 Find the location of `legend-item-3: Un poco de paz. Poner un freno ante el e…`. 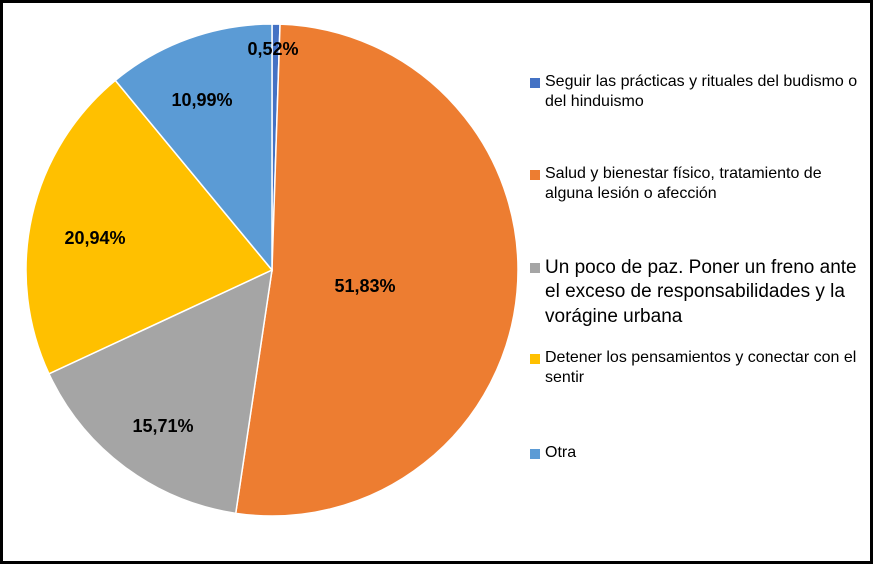

legend-item-3: Un poco de paz. Poner un freno ante el e… is located at coordinates (695, 292).